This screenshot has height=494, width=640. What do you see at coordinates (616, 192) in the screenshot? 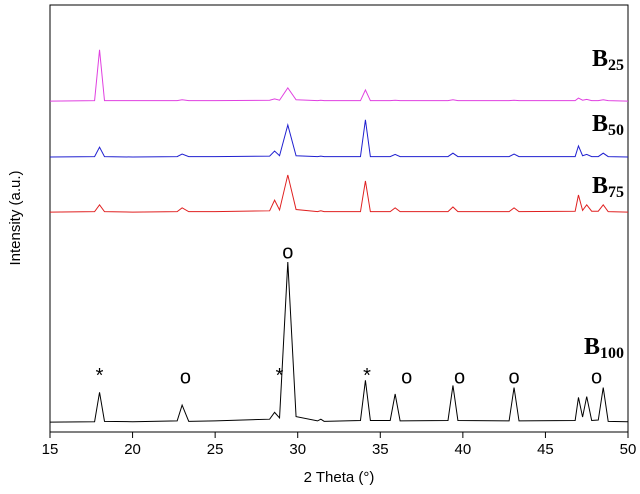
I see `series-label-subscript: 75` at bounding box center [616, 192].